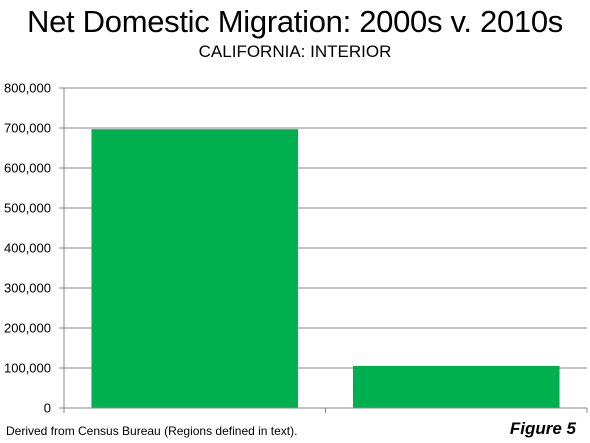 The height and width of the screenshot is (443, 590). What do you see at coordinates (27, 88) in the screenshot?
I see `y-tick-label: 800,000` at bounding box center [27, 88].